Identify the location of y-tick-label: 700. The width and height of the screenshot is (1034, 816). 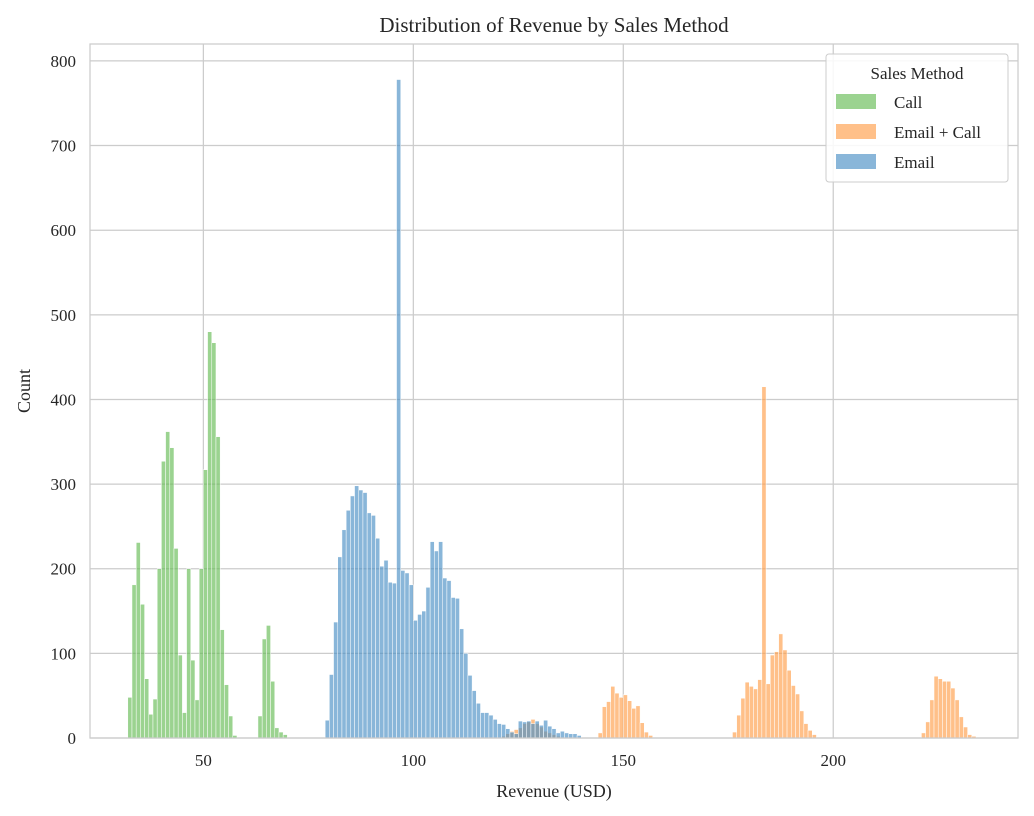
(64, 146).